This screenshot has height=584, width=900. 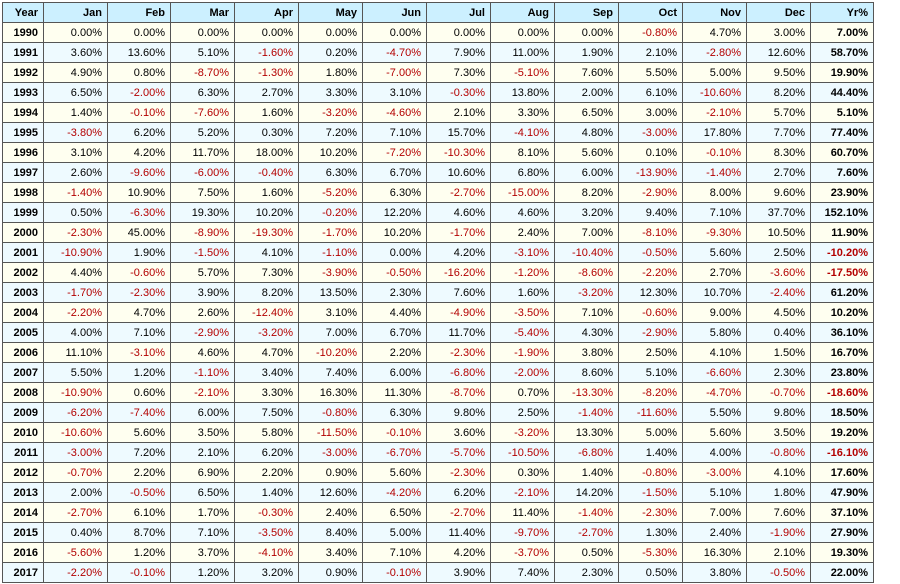 What do you see at coordinates (714, 372) in the screenshot?
I see `month-return-cell: -6.60%` at bounding box center [714, 372].